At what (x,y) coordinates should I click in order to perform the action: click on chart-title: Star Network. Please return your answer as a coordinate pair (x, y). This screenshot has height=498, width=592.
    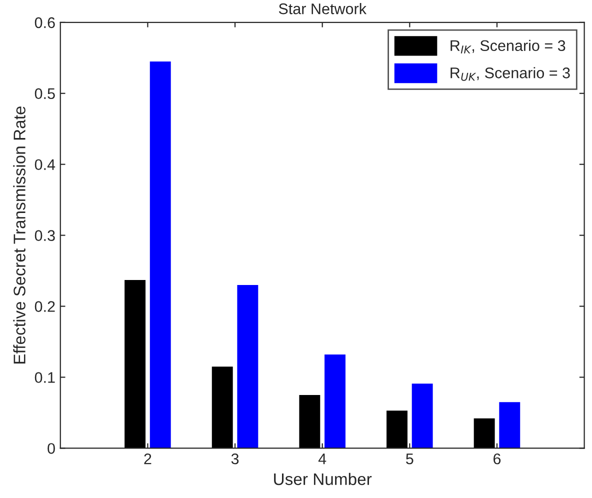
    Looking at the image, I should click on (322, 8).